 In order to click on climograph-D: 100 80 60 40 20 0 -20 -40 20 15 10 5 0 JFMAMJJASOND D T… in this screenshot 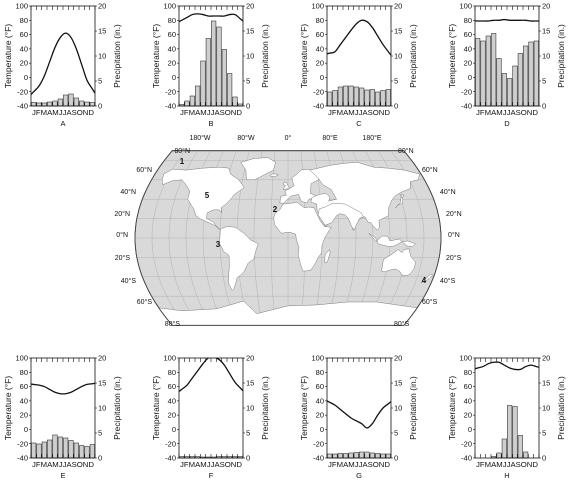, I will do `click(506, 65)`.